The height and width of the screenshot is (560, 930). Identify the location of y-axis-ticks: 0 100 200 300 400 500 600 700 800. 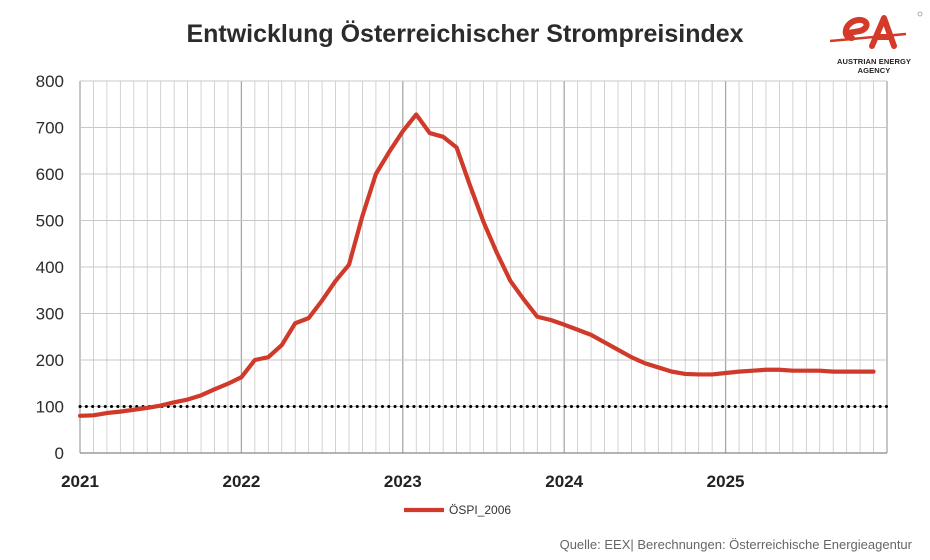
(50, 267).